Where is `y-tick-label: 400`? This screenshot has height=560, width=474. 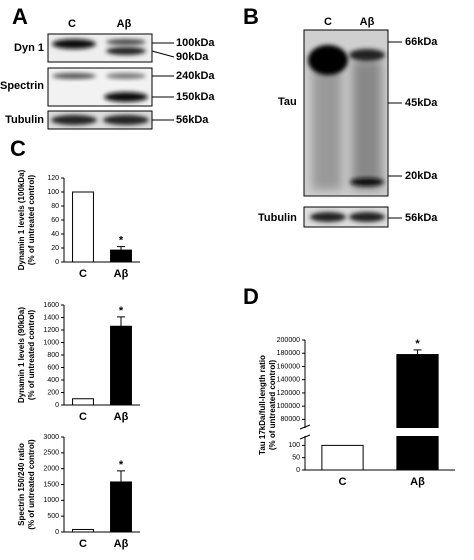 y-tick-label: 400 is located at coordinates (53, 380).